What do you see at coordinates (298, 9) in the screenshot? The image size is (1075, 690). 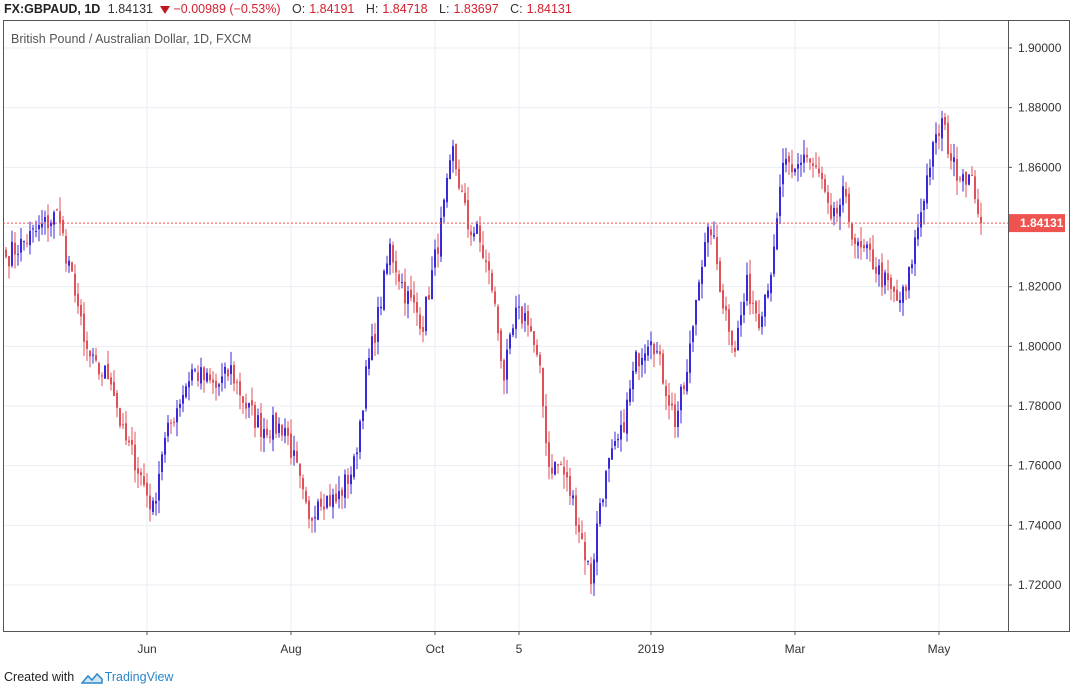 I see `open-label: O:` at bounding box center [298, 9].